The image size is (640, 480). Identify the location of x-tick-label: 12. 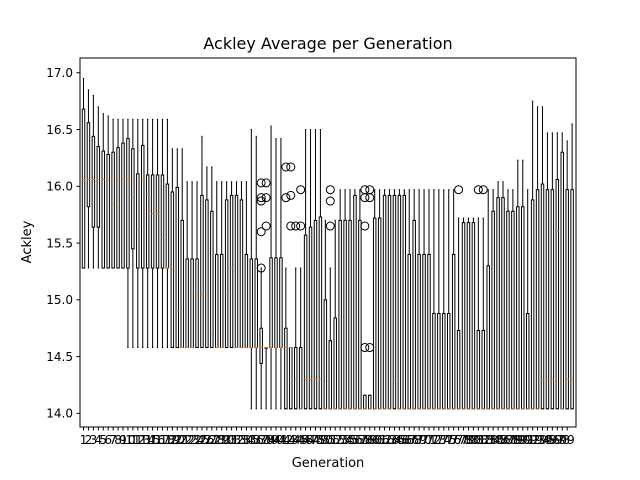
(137, 440).